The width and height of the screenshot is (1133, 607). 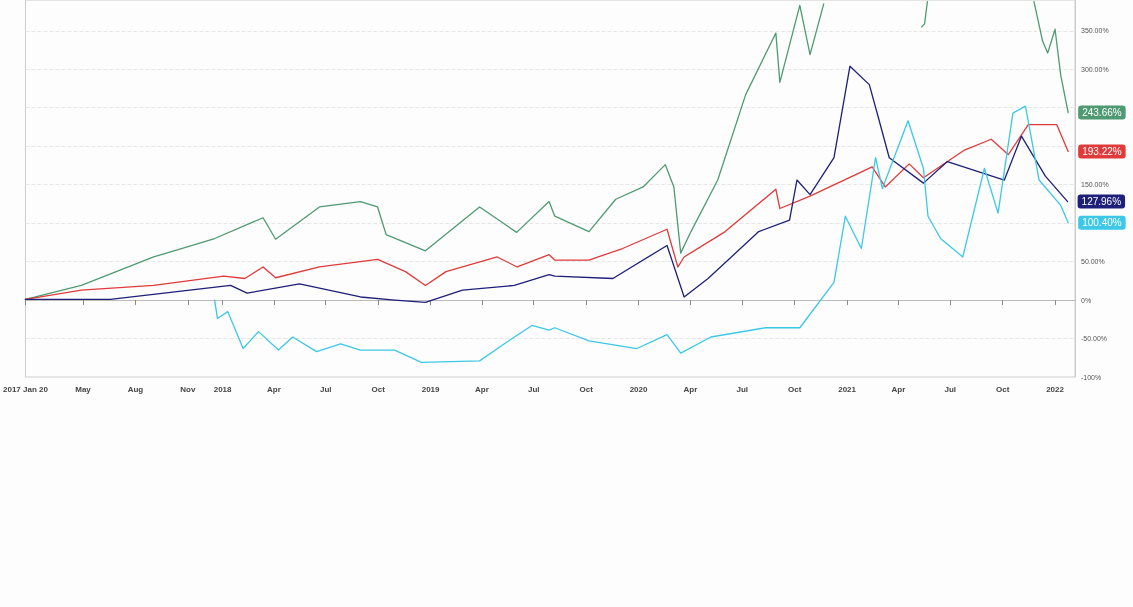 What do you see at coordinates (431, 389) in the screenshot?
I see `x-tick-label: 2019` at bounding box center [431, 389].